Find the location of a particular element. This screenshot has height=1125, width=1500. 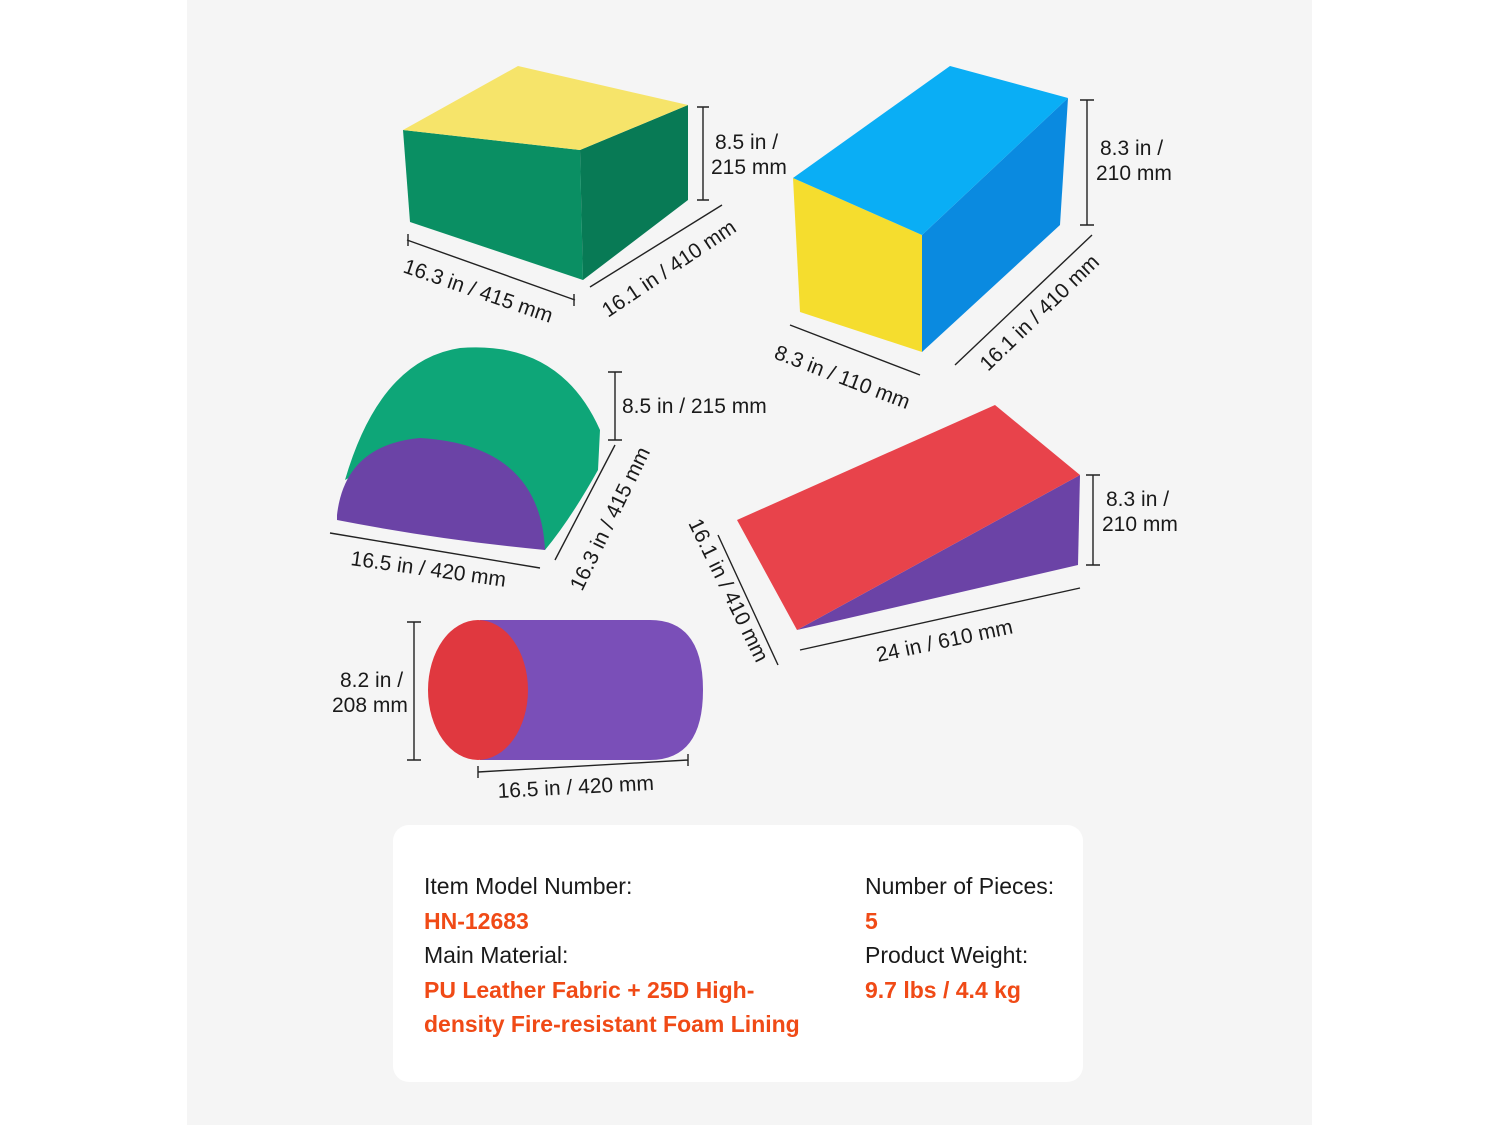

box-height-line1: 8.3 in / is located at coordinates (1131, 148).